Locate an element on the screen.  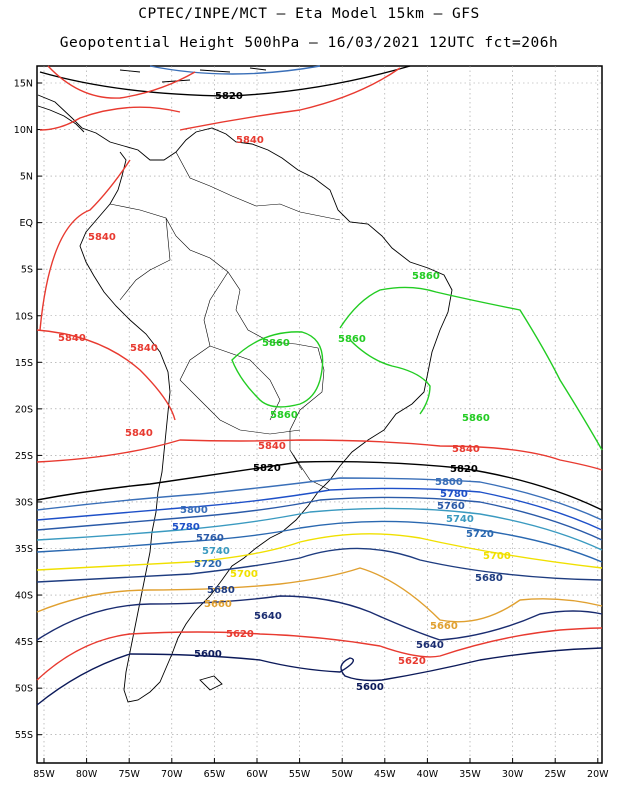
contour-5820-main is located at coordinates (319, 485).